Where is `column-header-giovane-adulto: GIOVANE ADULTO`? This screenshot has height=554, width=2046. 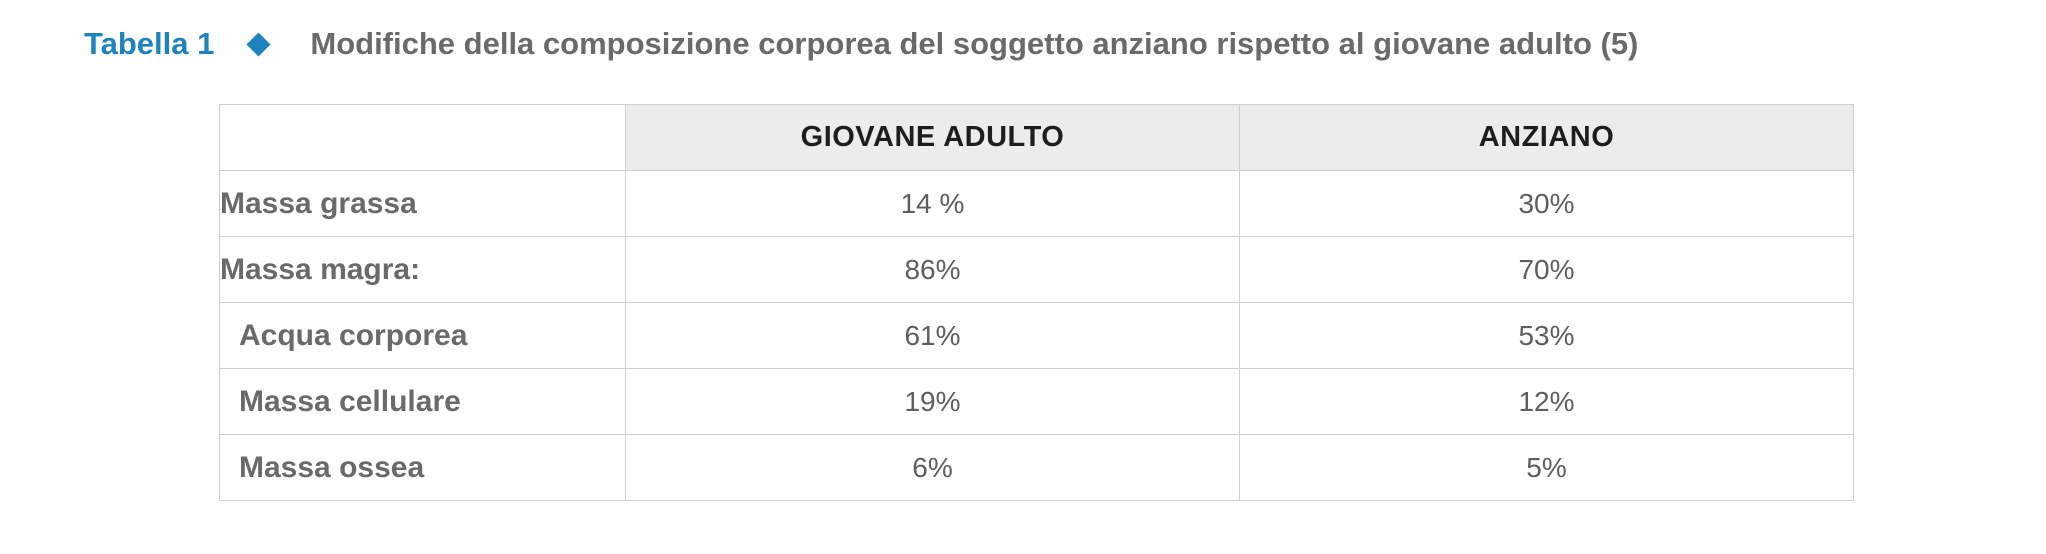
column-header-giovane-adulto: GIOVANE ADULTO is located at coordinates (932, 137).